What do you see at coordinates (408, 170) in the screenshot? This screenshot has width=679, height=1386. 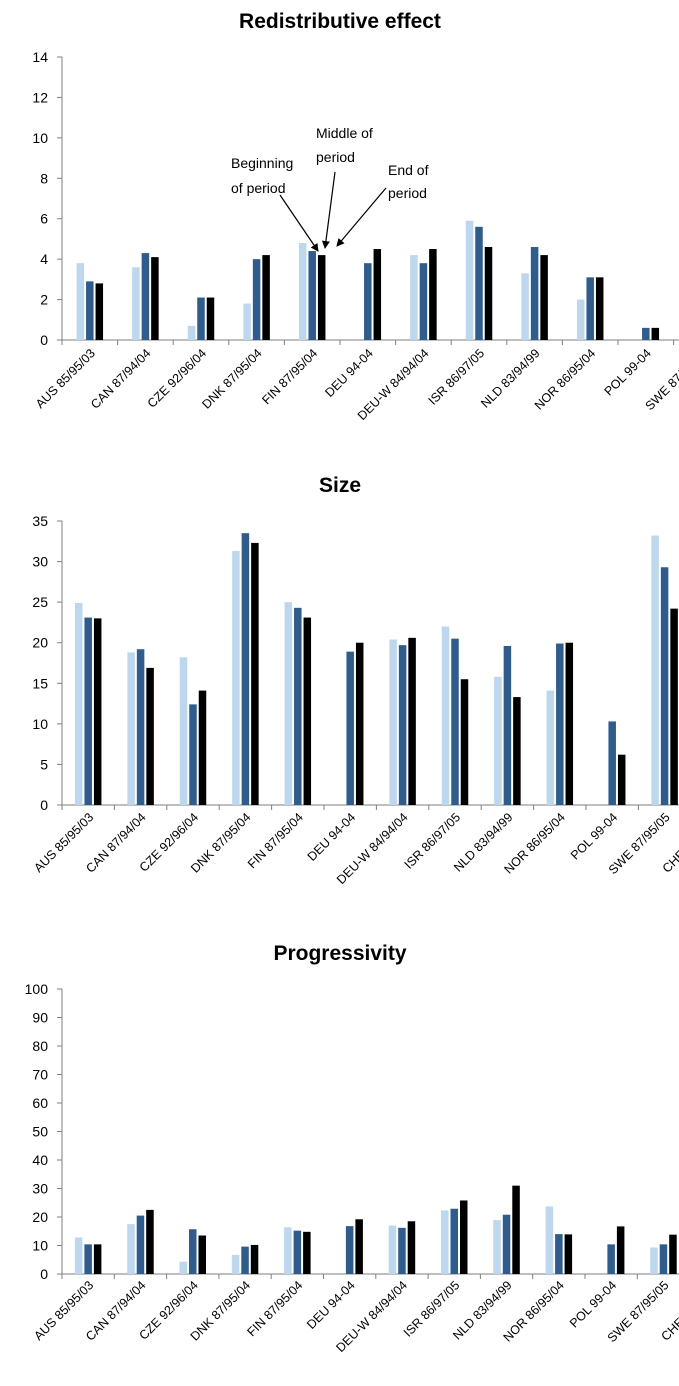 I see `annotation-text: End of` at bounding box center [408, 170].